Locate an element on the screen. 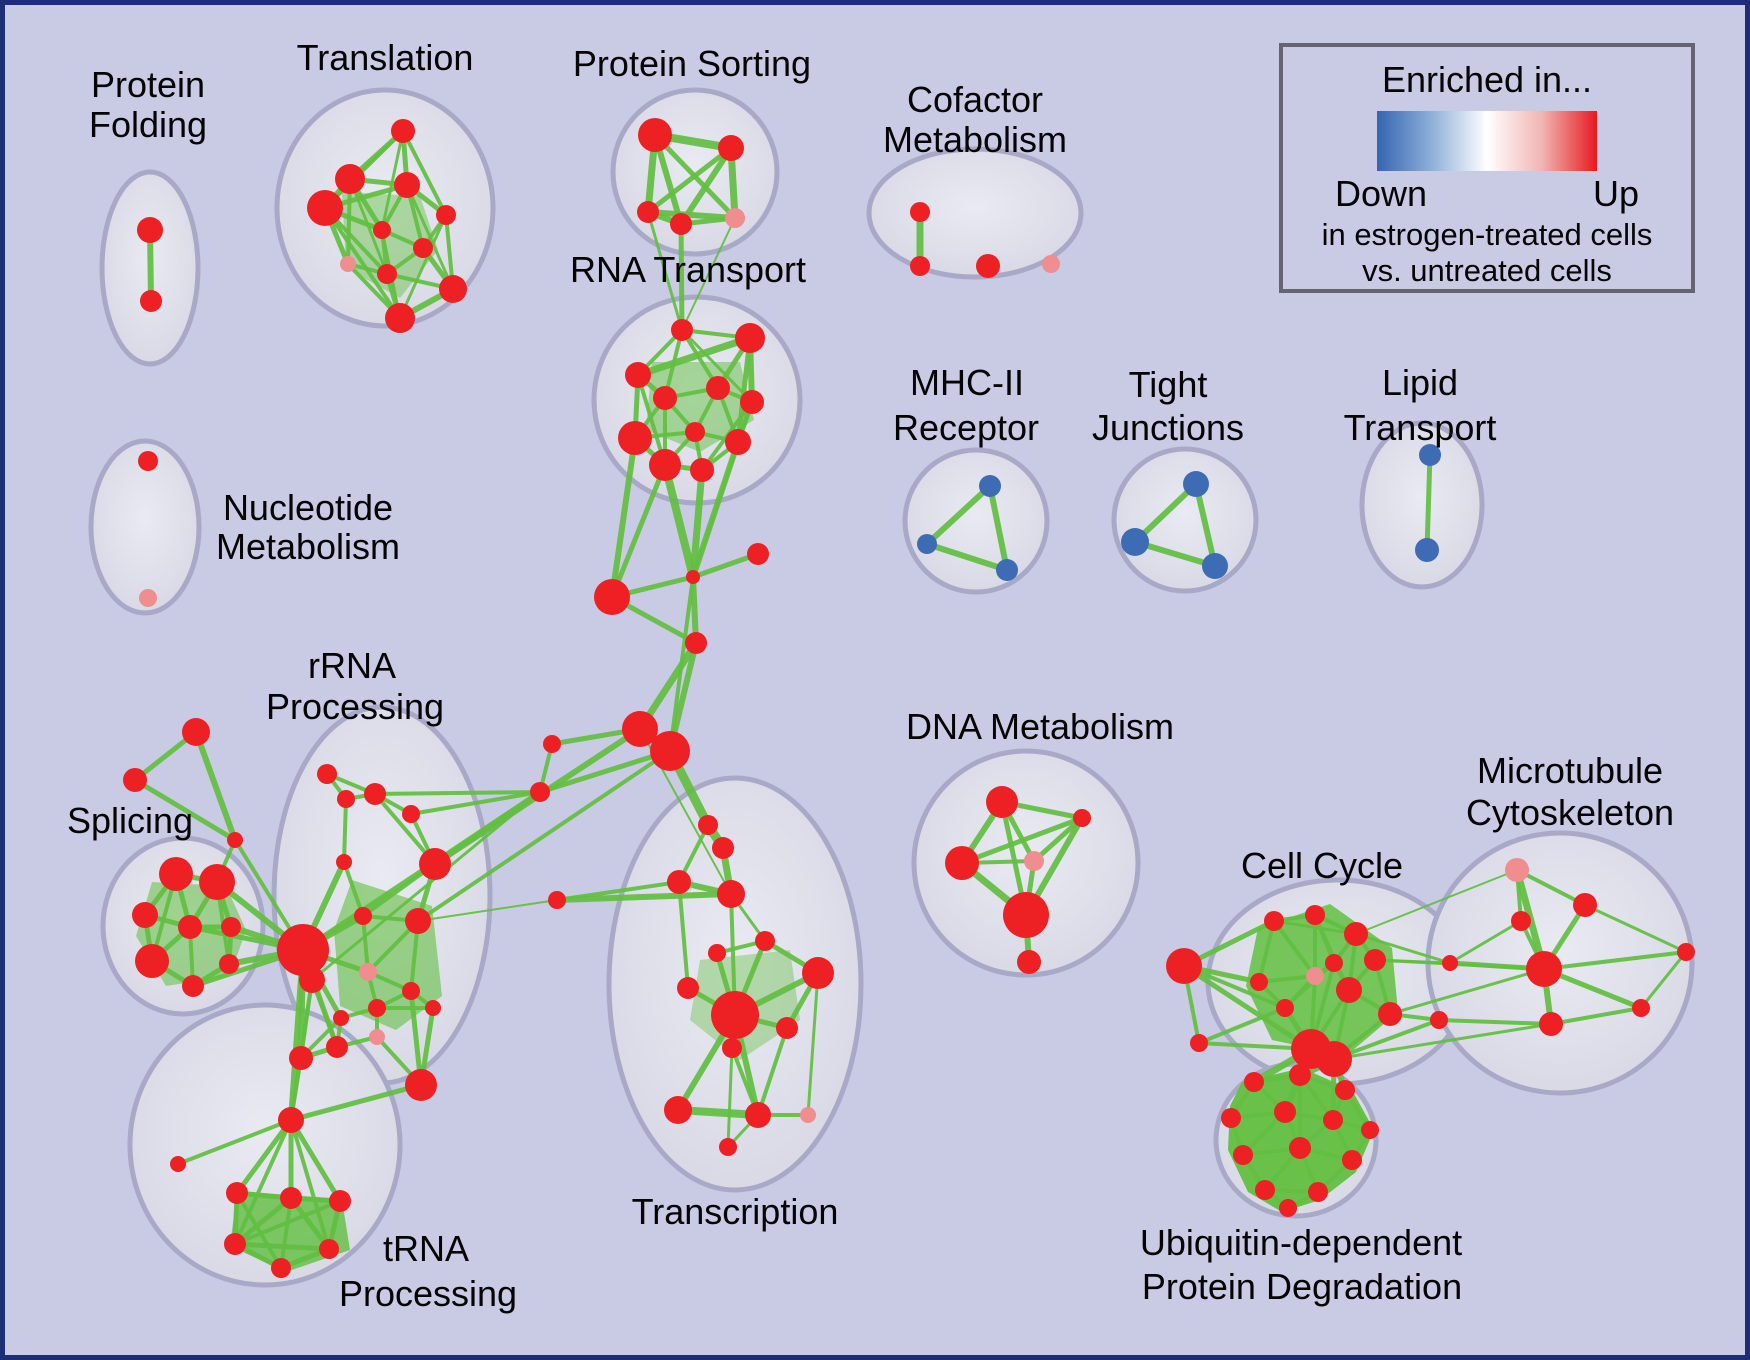  node-d5 is located at coordinates (235, 1244).